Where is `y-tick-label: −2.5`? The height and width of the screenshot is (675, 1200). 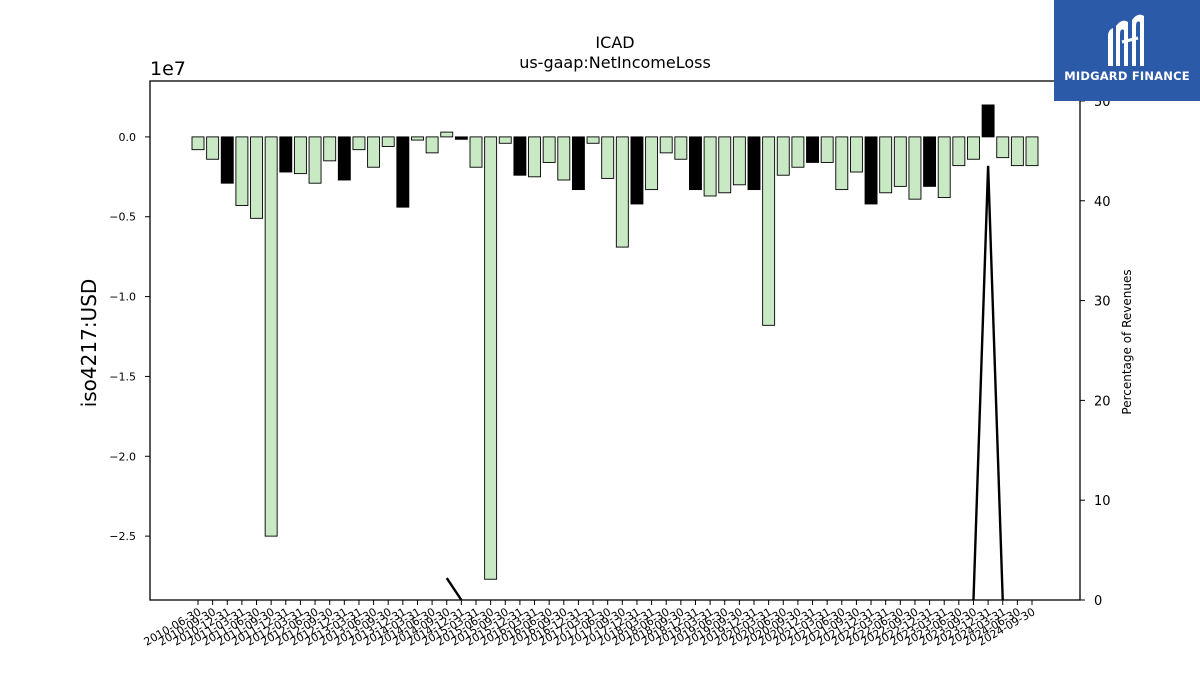
y-tick-label: −2.5 is located at coordinates (122, 536).